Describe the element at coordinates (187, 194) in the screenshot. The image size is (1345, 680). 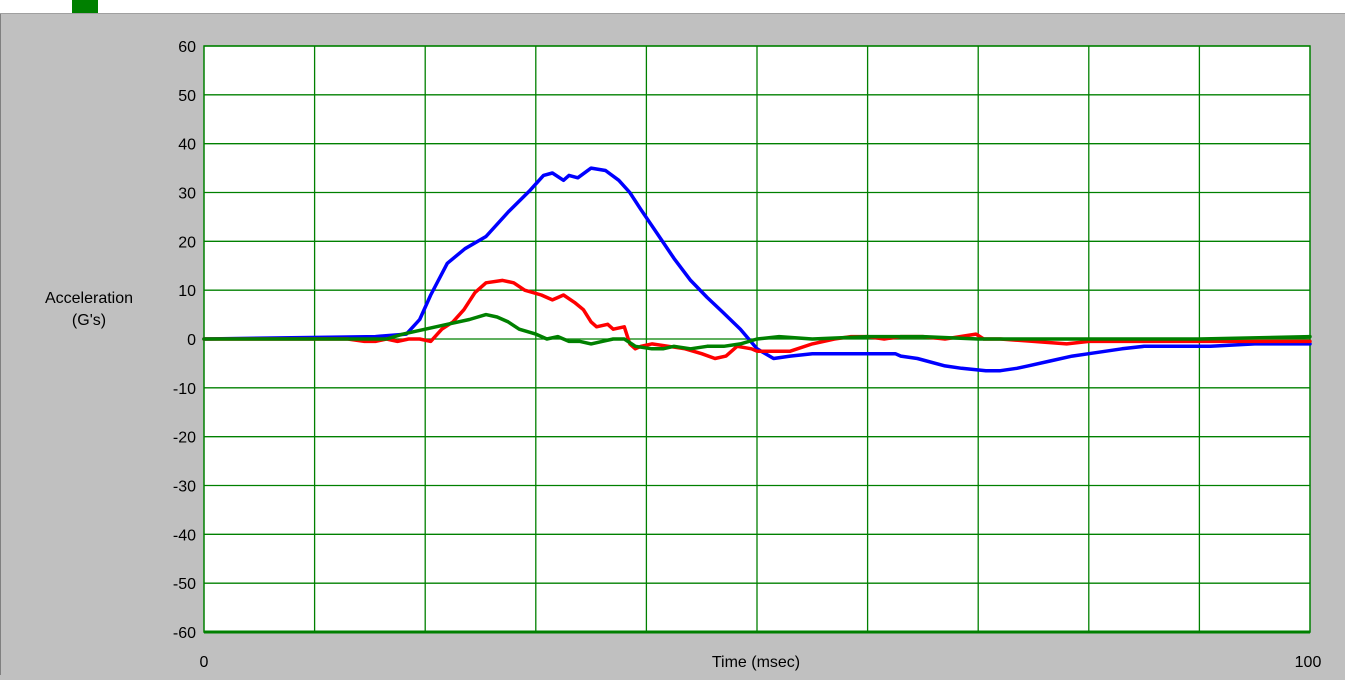
I see `y-tick-label: 30` at that location.